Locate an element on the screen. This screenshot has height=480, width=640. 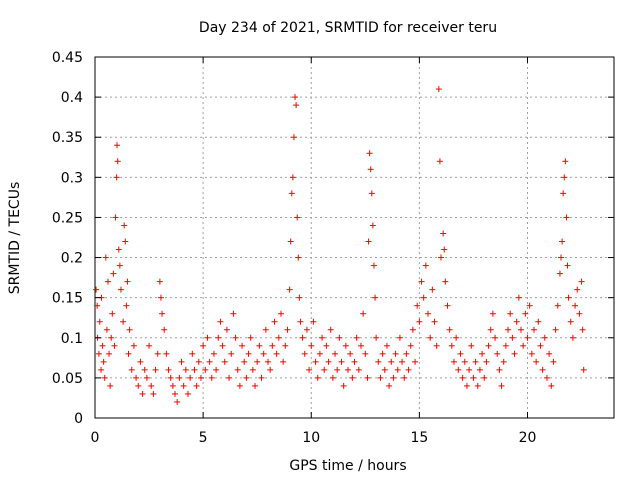
y-tick-label: 0.15 is located at coordinates (67, 299).